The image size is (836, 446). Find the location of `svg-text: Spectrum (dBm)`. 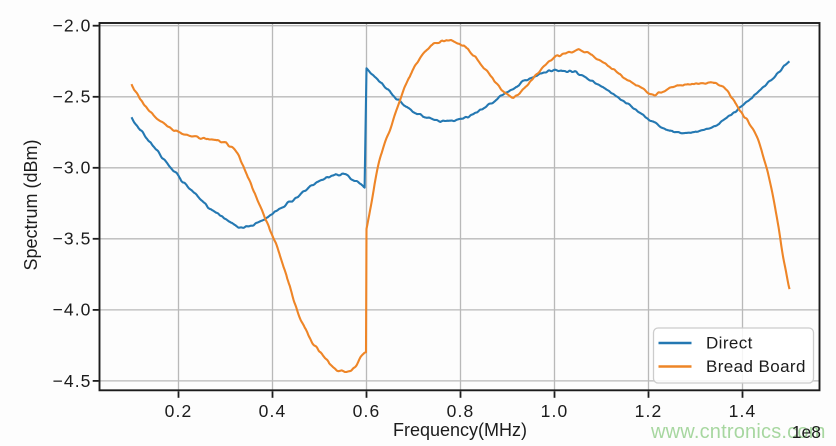

svg-text: Spectrum (dBm) is located at coordinates (31, 204).